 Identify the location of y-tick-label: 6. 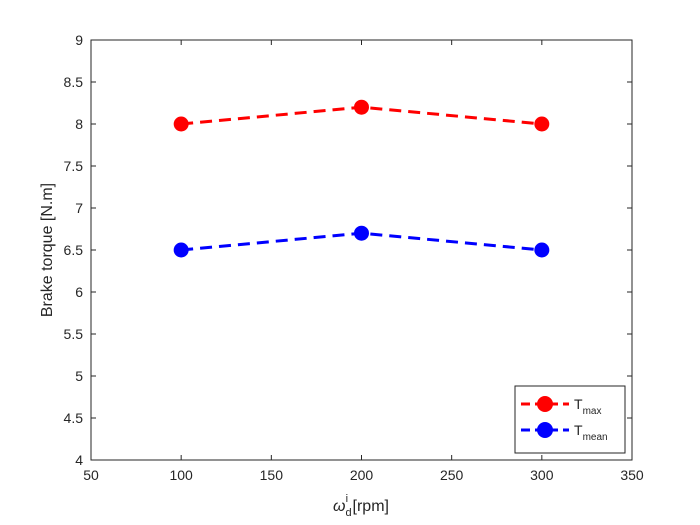
(79, 292).